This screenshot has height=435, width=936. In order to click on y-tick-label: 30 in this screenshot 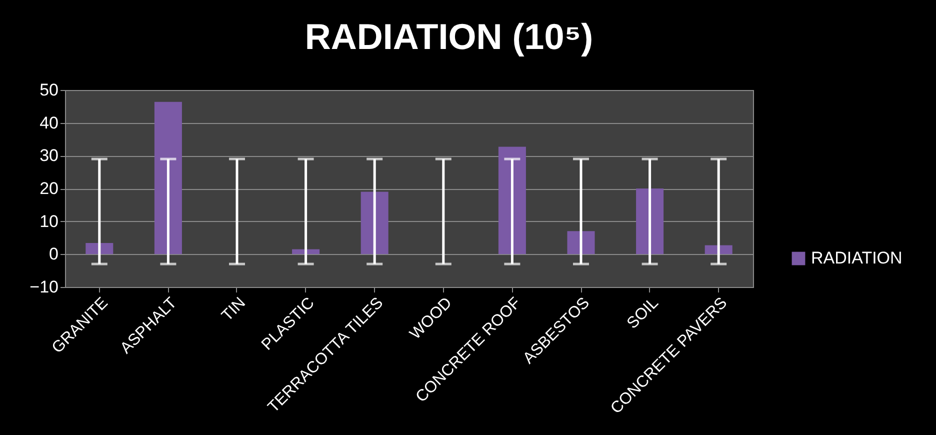, I will do `click(49, 156)`.